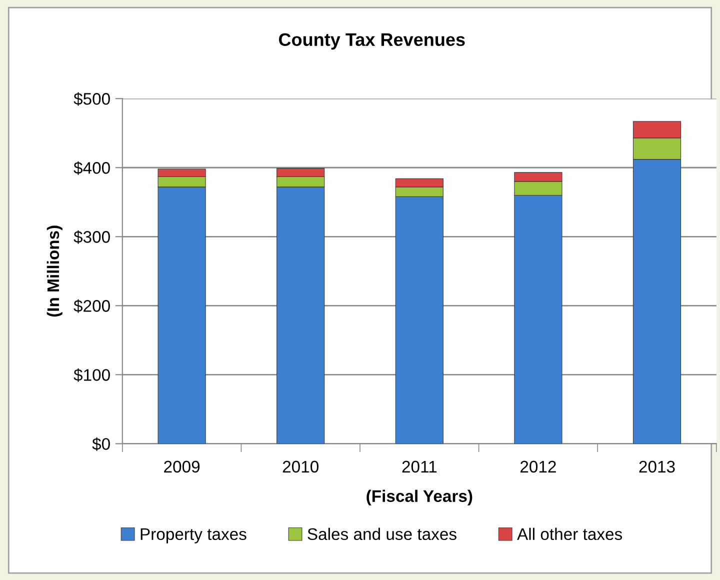 The width and height of the screenshot is (720, 580). Describe the element at coordinates (92, 168) in the screenshot. I see `y-tick-label: $400` at that location.